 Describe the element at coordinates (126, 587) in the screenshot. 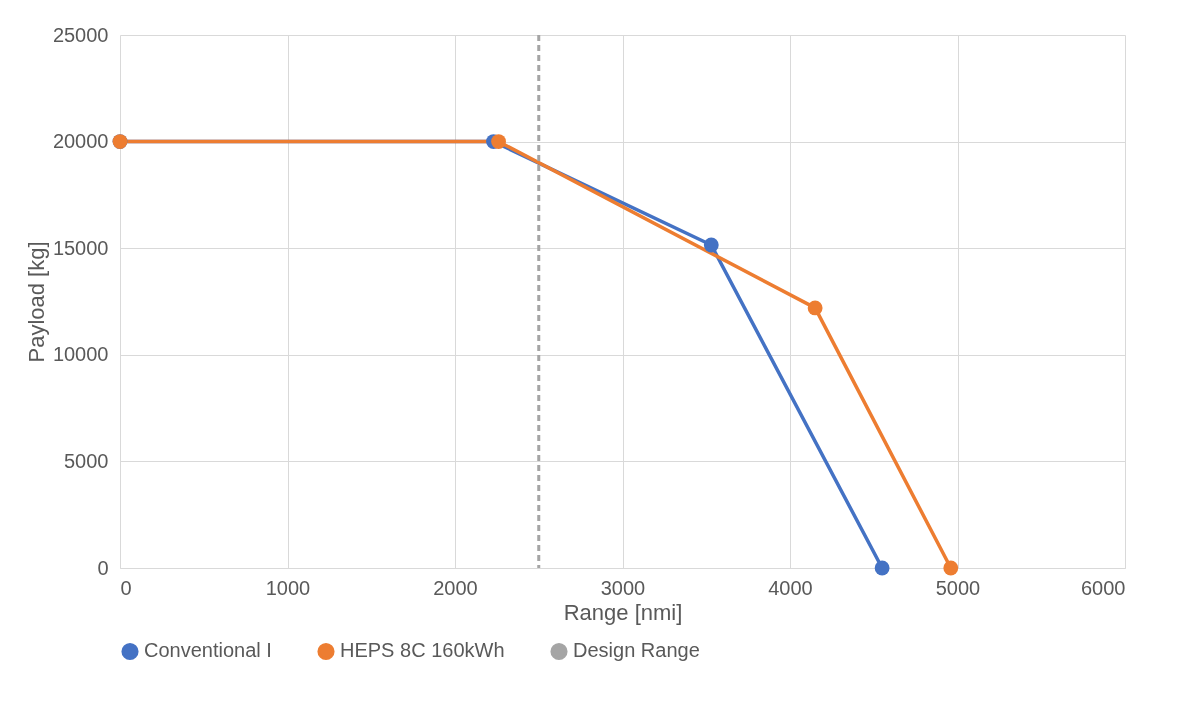

I see `x-tick-label: 0` at that location.